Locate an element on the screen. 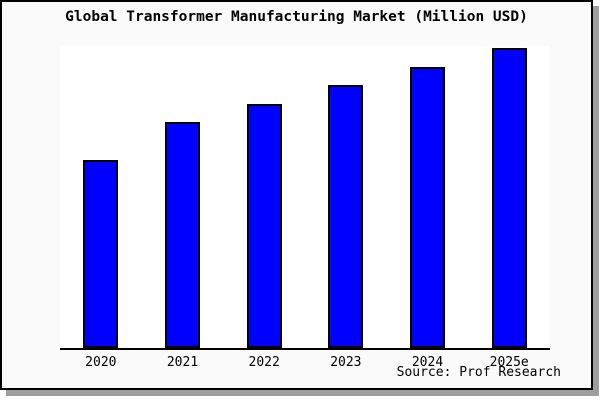 The width and height of the screenshot is (600, 400). bar-2022 is located at coordinates (264, 226).